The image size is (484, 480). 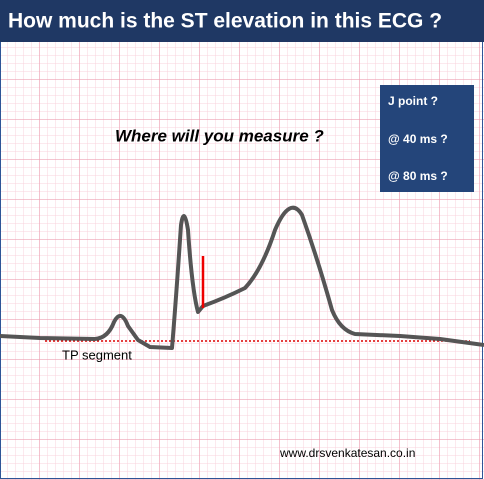 I want to click on baseline-label: TP segment, so click(x=97, y=354).